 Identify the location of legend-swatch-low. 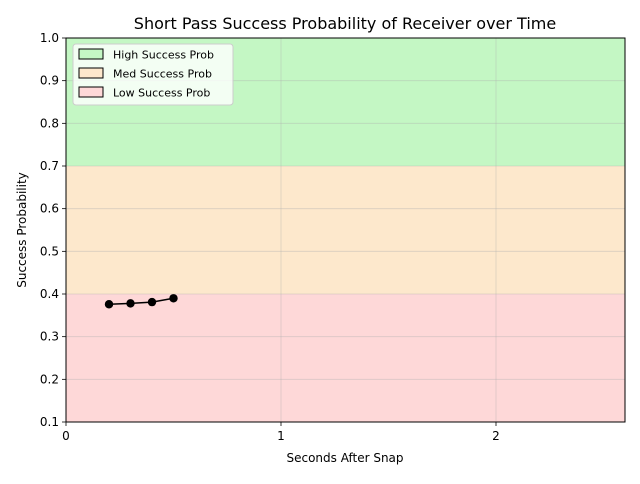
(91, 92).